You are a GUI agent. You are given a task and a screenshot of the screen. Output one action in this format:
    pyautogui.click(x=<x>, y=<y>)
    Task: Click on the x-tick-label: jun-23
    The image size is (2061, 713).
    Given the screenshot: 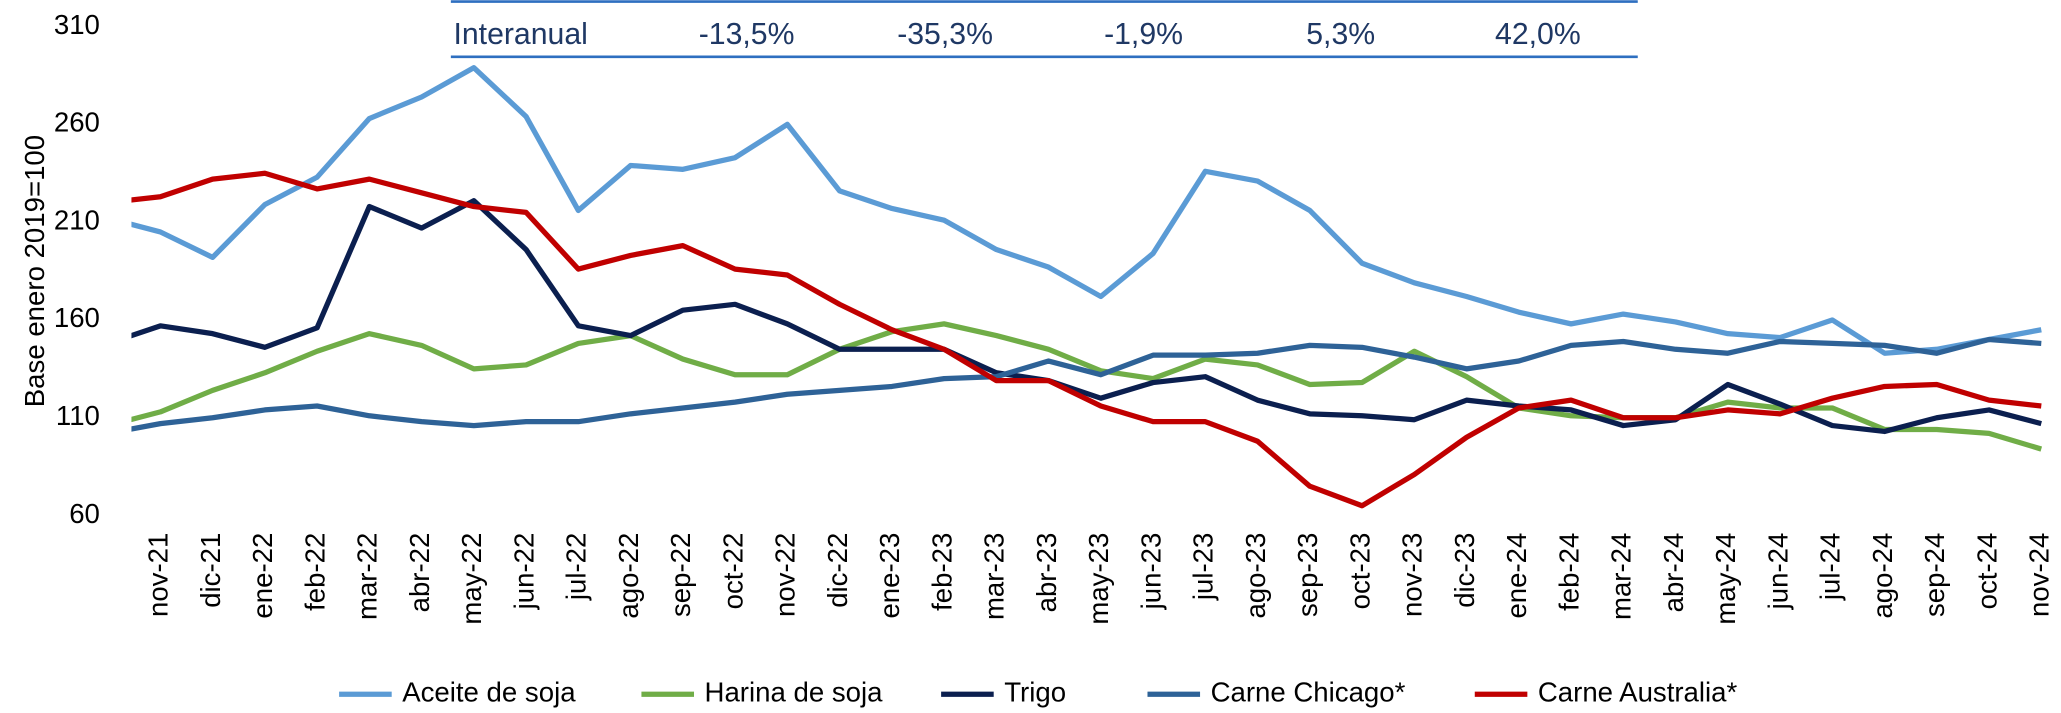 What is the action you would take?
    pyautogui.click(x=1150, y=572)
    